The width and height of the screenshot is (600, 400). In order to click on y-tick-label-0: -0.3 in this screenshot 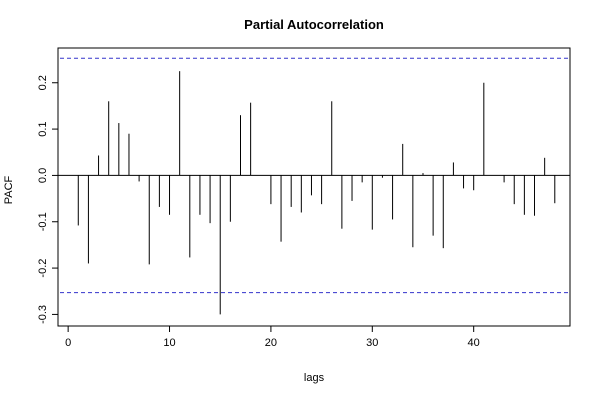, I will do `click(43, 314)`.